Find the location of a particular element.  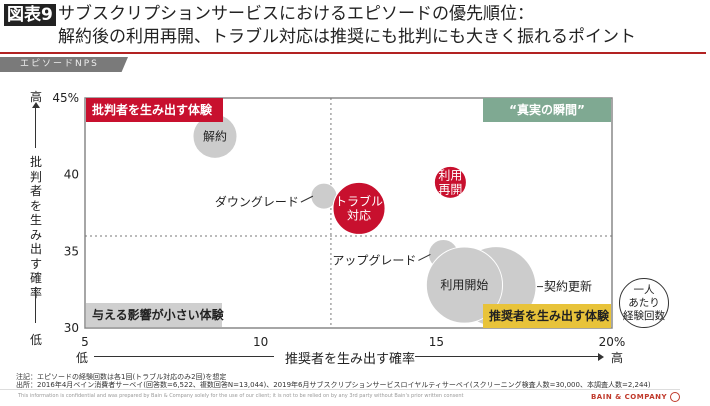

bubble-利用再開 is located at coordinates (450, 182).